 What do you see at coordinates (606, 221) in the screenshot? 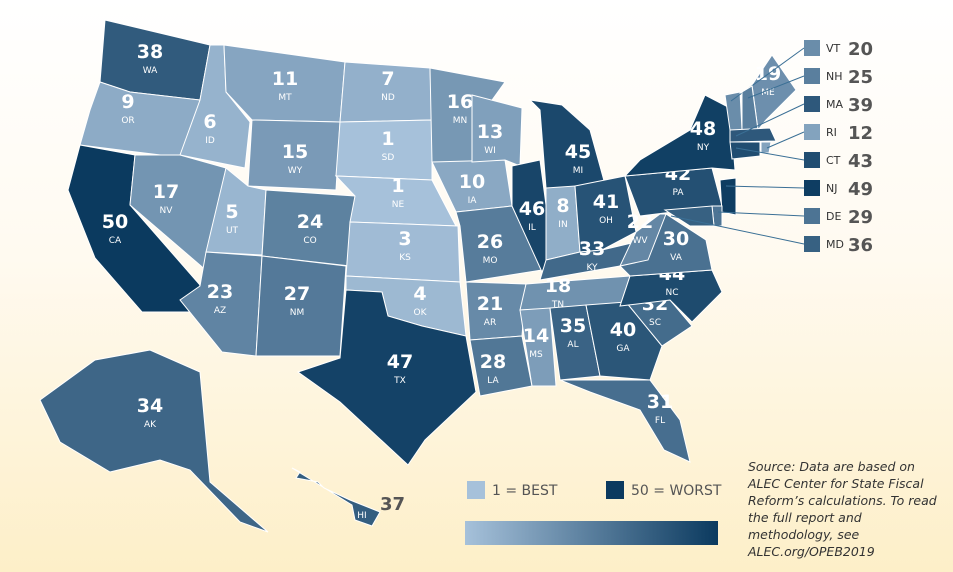
I see `state-abbr: OH` at bounding box center [606, 221].